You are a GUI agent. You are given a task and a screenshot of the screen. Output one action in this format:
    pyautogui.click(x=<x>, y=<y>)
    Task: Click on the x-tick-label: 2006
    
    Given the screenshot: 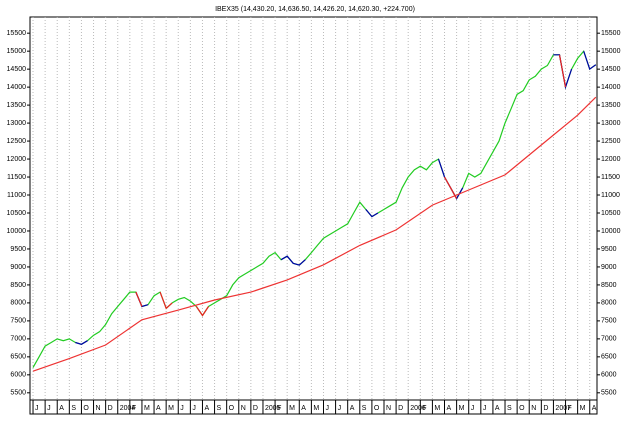 What is the action you would take?
    pyautogui.click(x=418, y=408)
    